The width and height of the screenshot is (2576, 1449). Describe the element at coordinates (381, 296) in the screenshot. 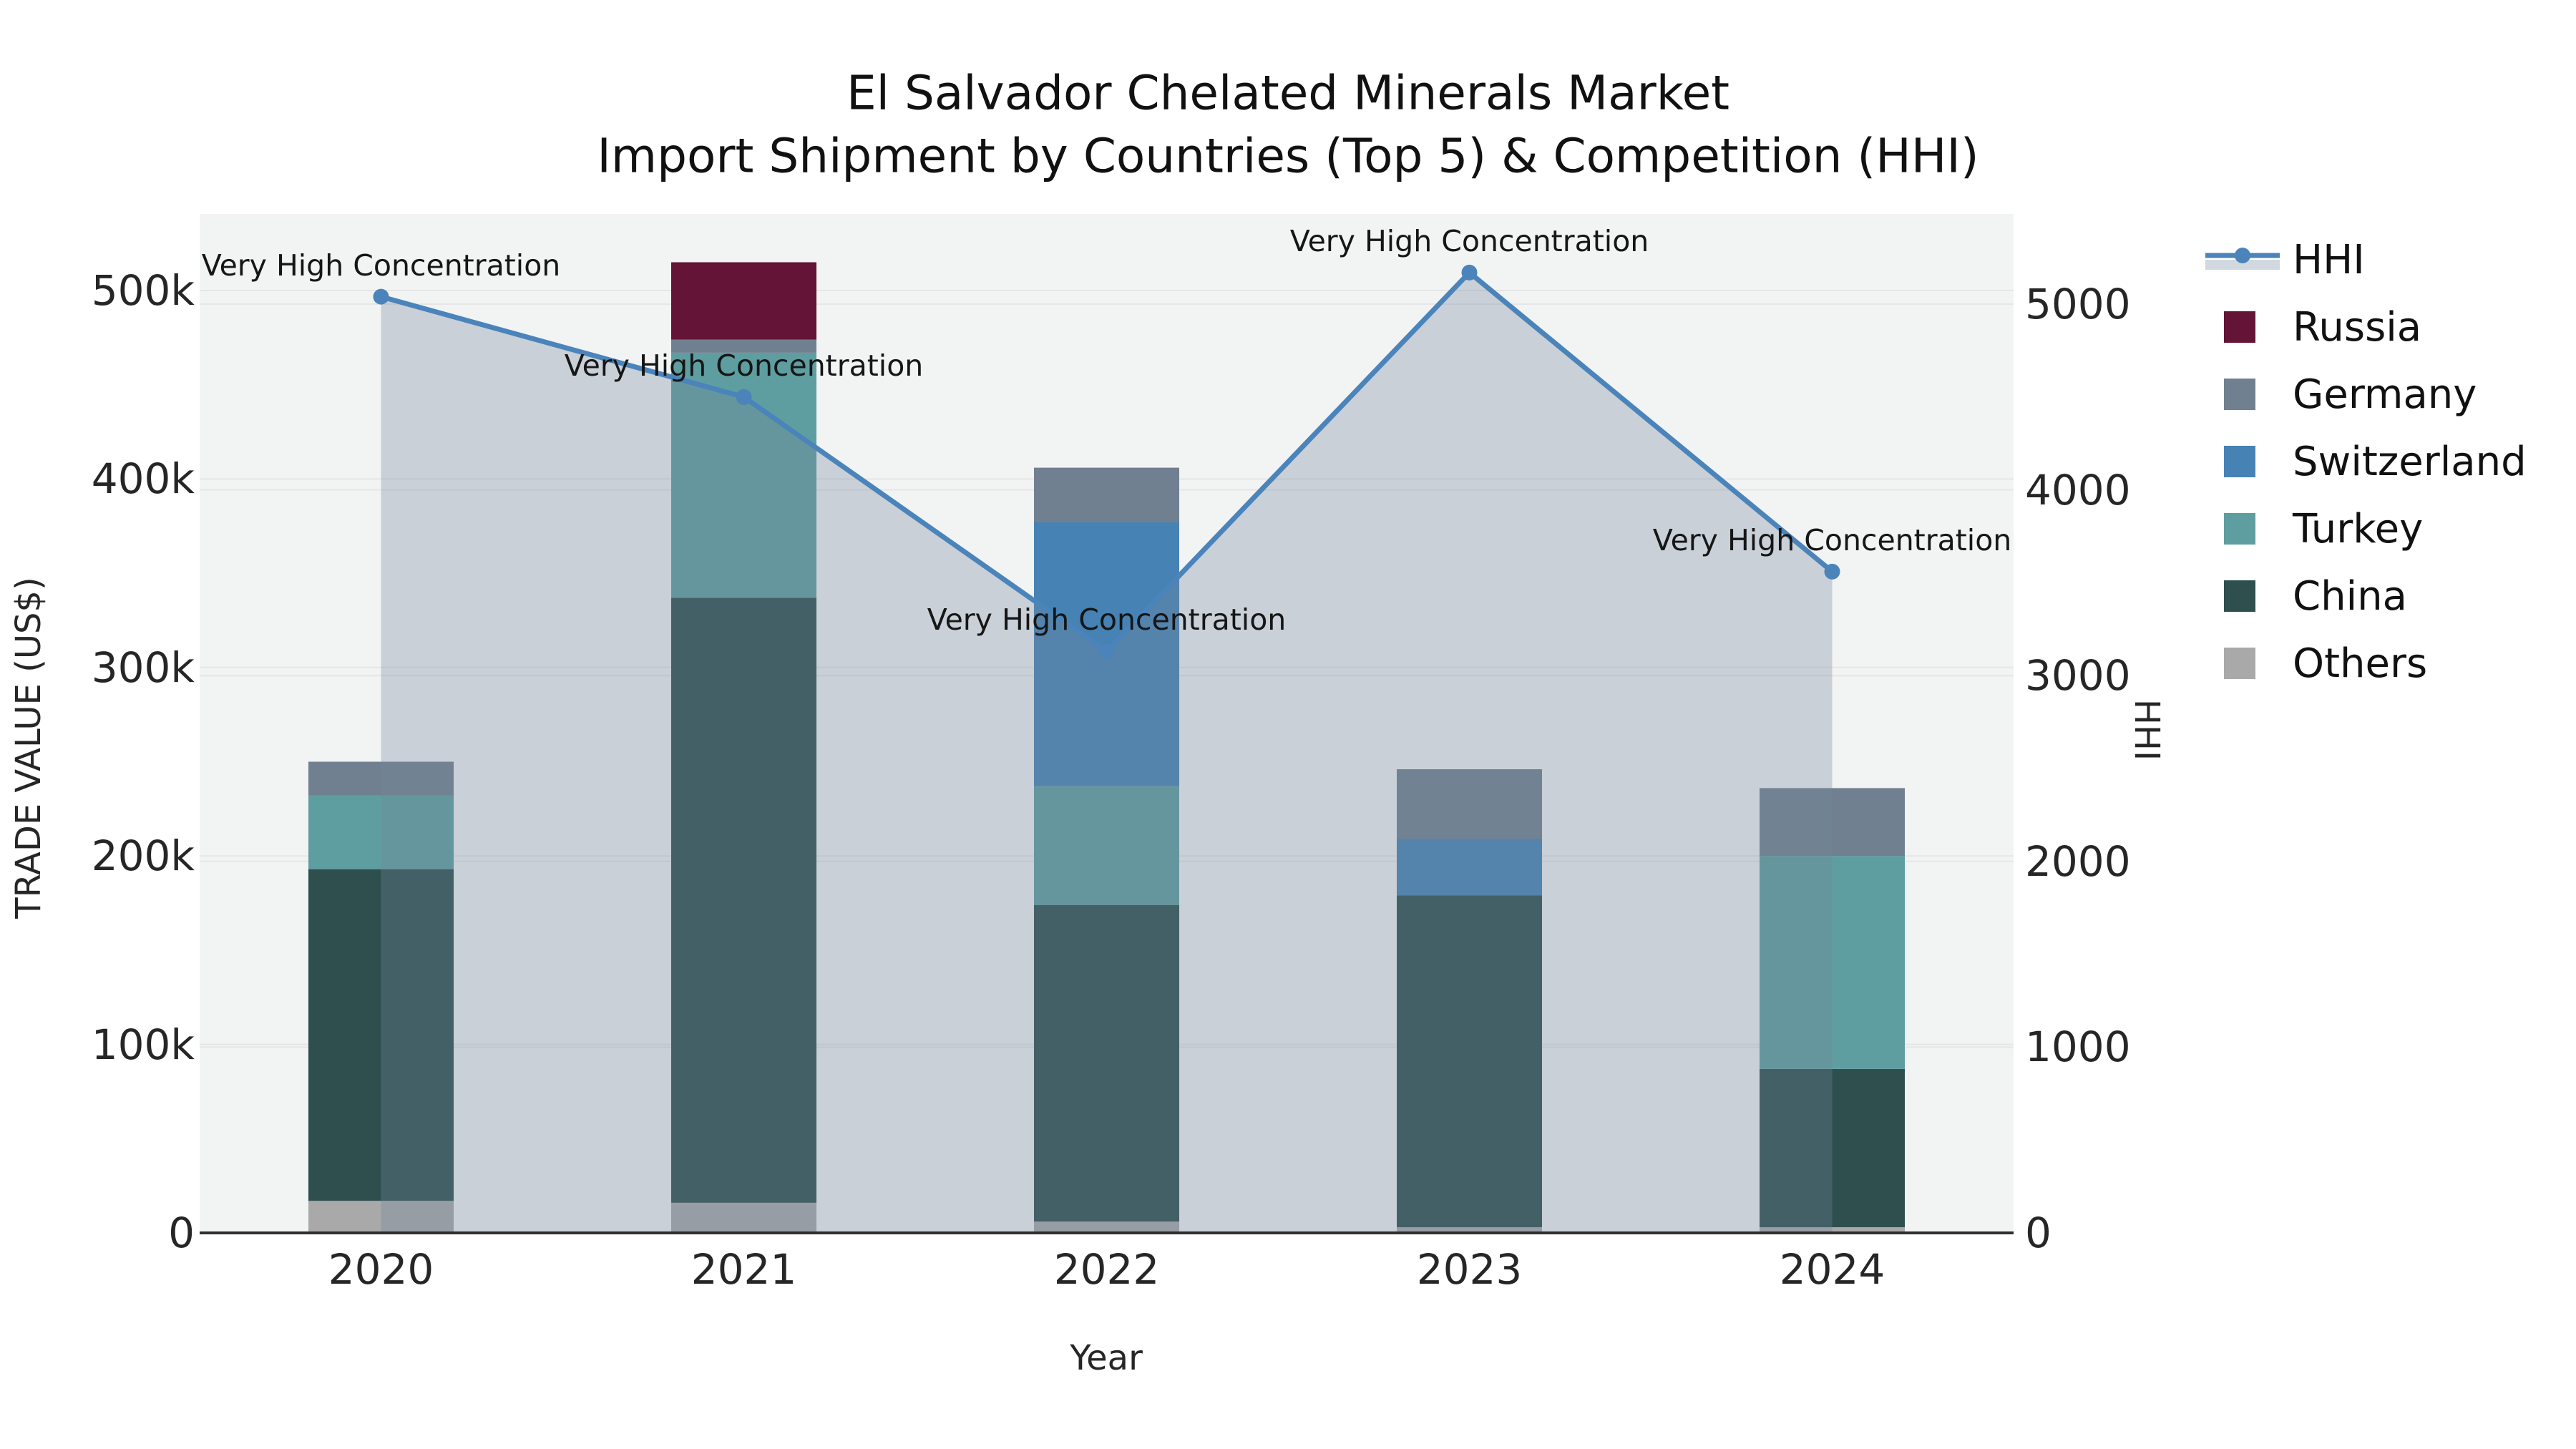

I see `hhi-marker-2020` at that location.